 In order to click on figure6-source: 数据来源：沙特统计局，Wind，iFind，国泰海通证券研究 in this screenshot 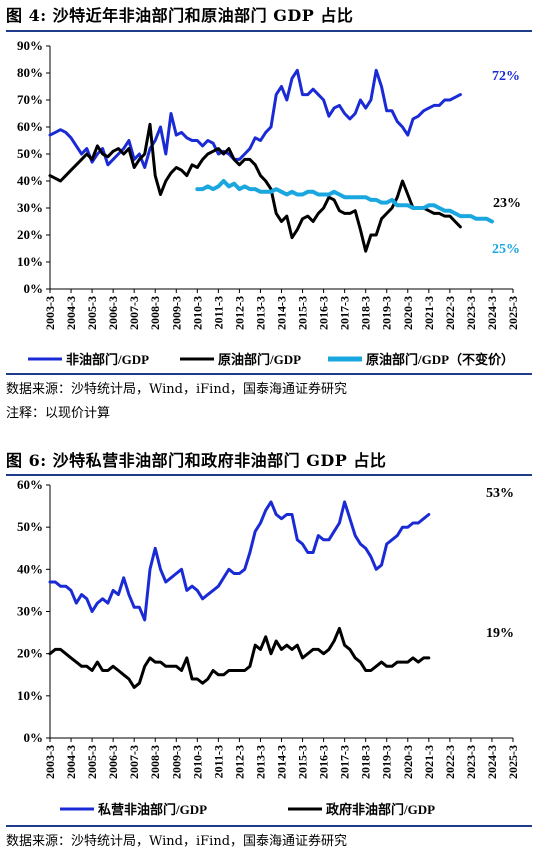, I will do `click(177, 841)`.